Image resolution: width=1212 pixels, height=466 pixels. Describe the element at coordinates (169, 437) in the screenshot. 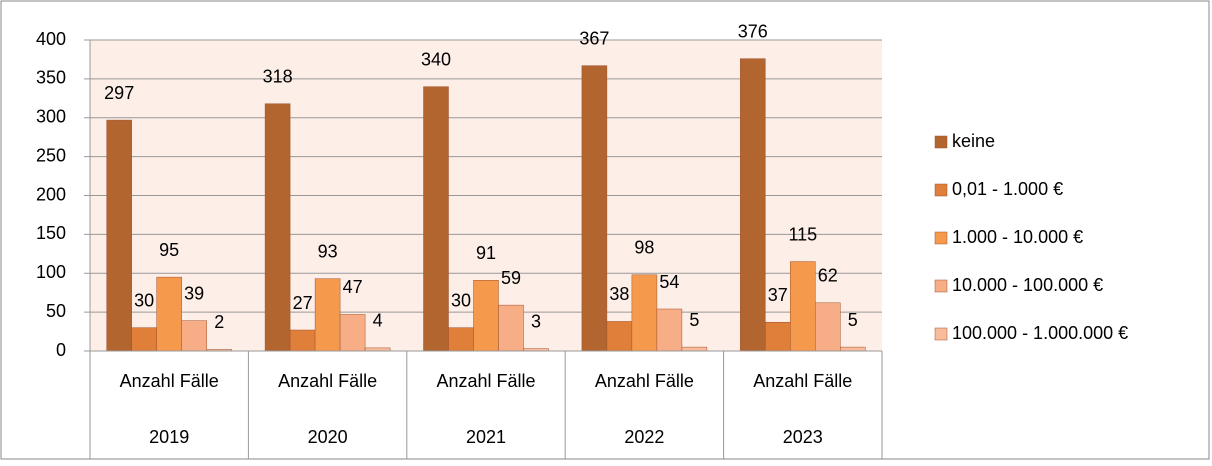

I see `x-group-label: 2019` at that location.